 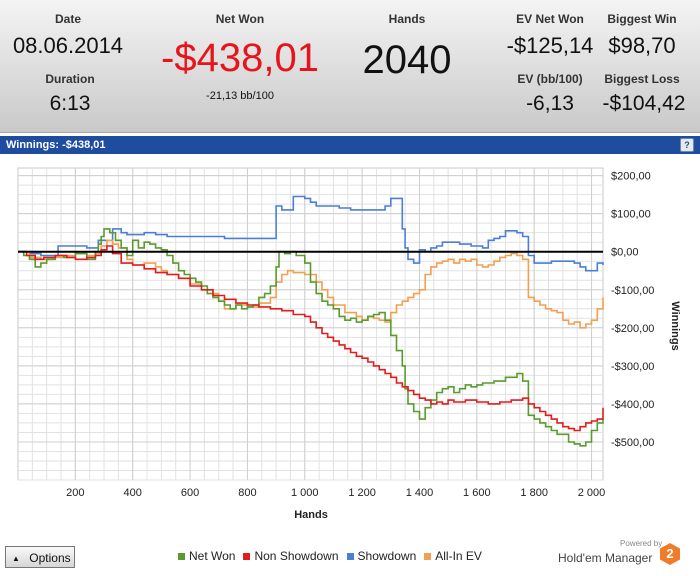 What do you see at coordinates (212, 556) in the screenshot?
I see `legend-label: Net Won` at bounding box center [212, 556].